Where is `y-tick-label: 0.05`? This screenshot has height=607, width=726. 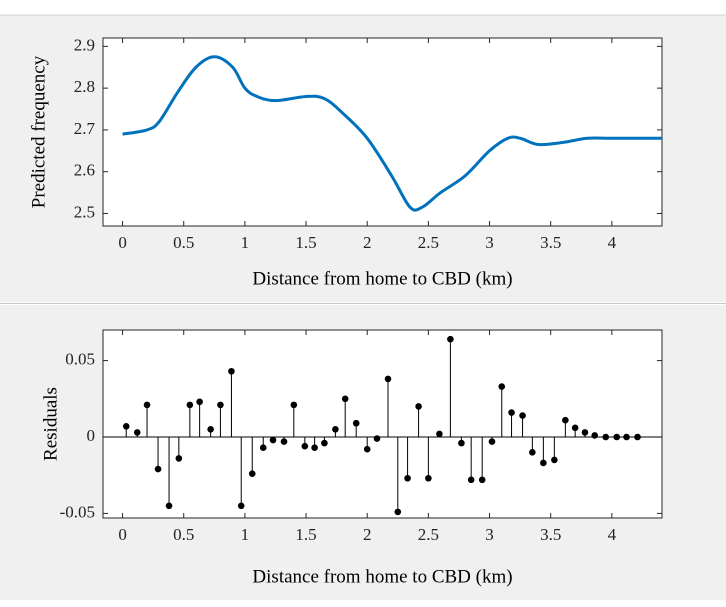
y-tick-label: 0.05 is located at coordinates (80, 358).